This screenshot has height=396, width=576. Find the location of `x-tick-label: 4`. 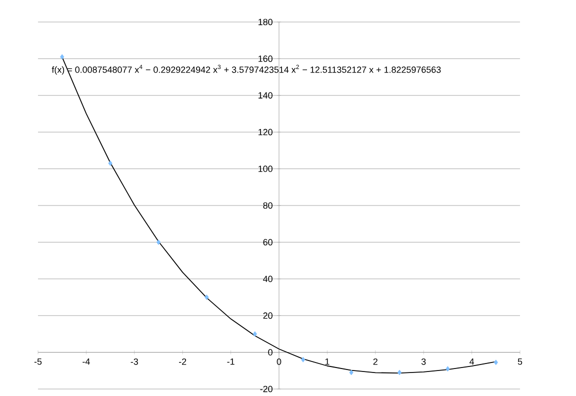

x-tick-label: 4 is located at coordinates (472, 361).